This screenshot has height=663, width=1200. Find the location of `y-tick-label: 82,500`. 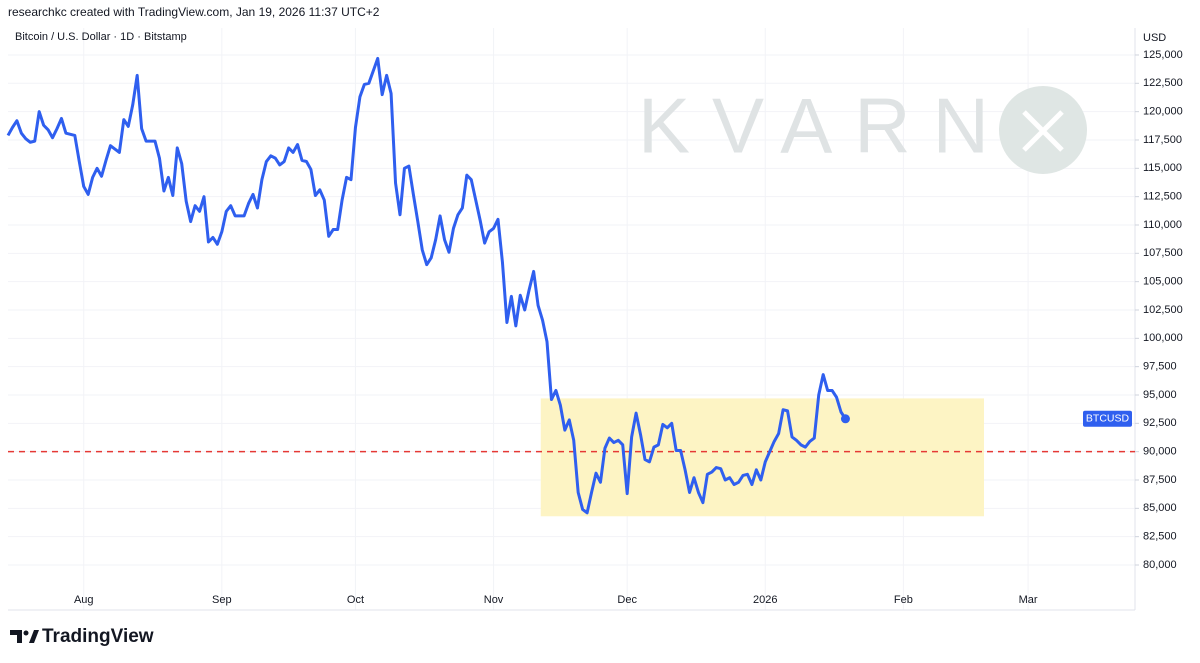

y-tick-label: 82,500 is located at coordinates (1160, 537).